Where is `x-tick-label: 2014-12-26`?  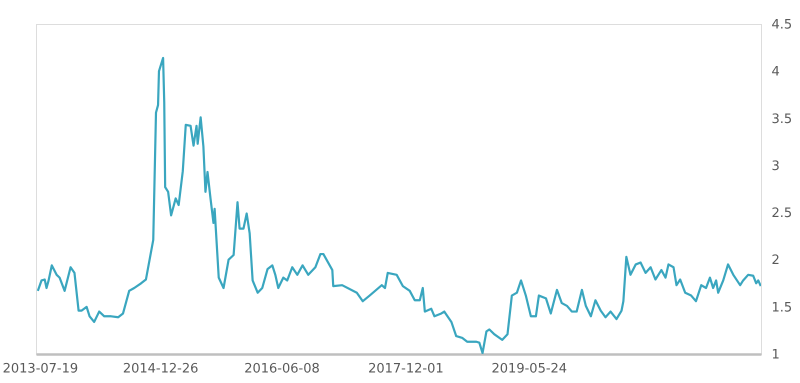 x-tick-label: 2014-12-26 is located at coordinates (160, 369).